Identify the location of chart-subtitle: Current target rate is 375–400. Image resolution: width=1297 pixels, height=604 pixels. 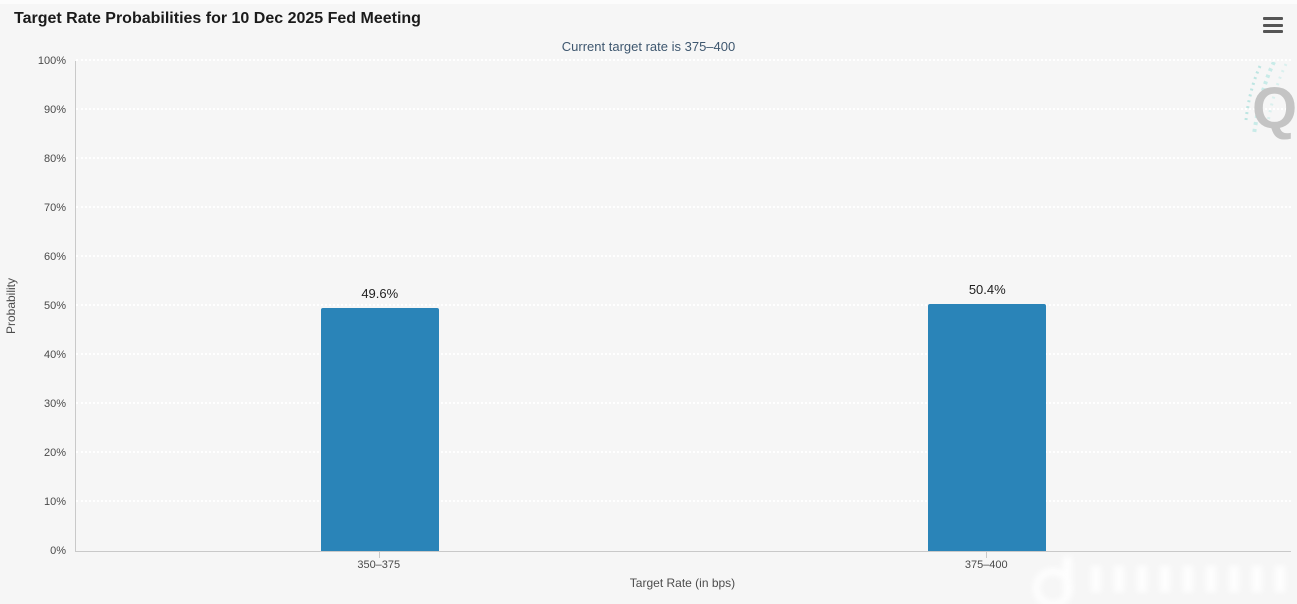
(648, 46).